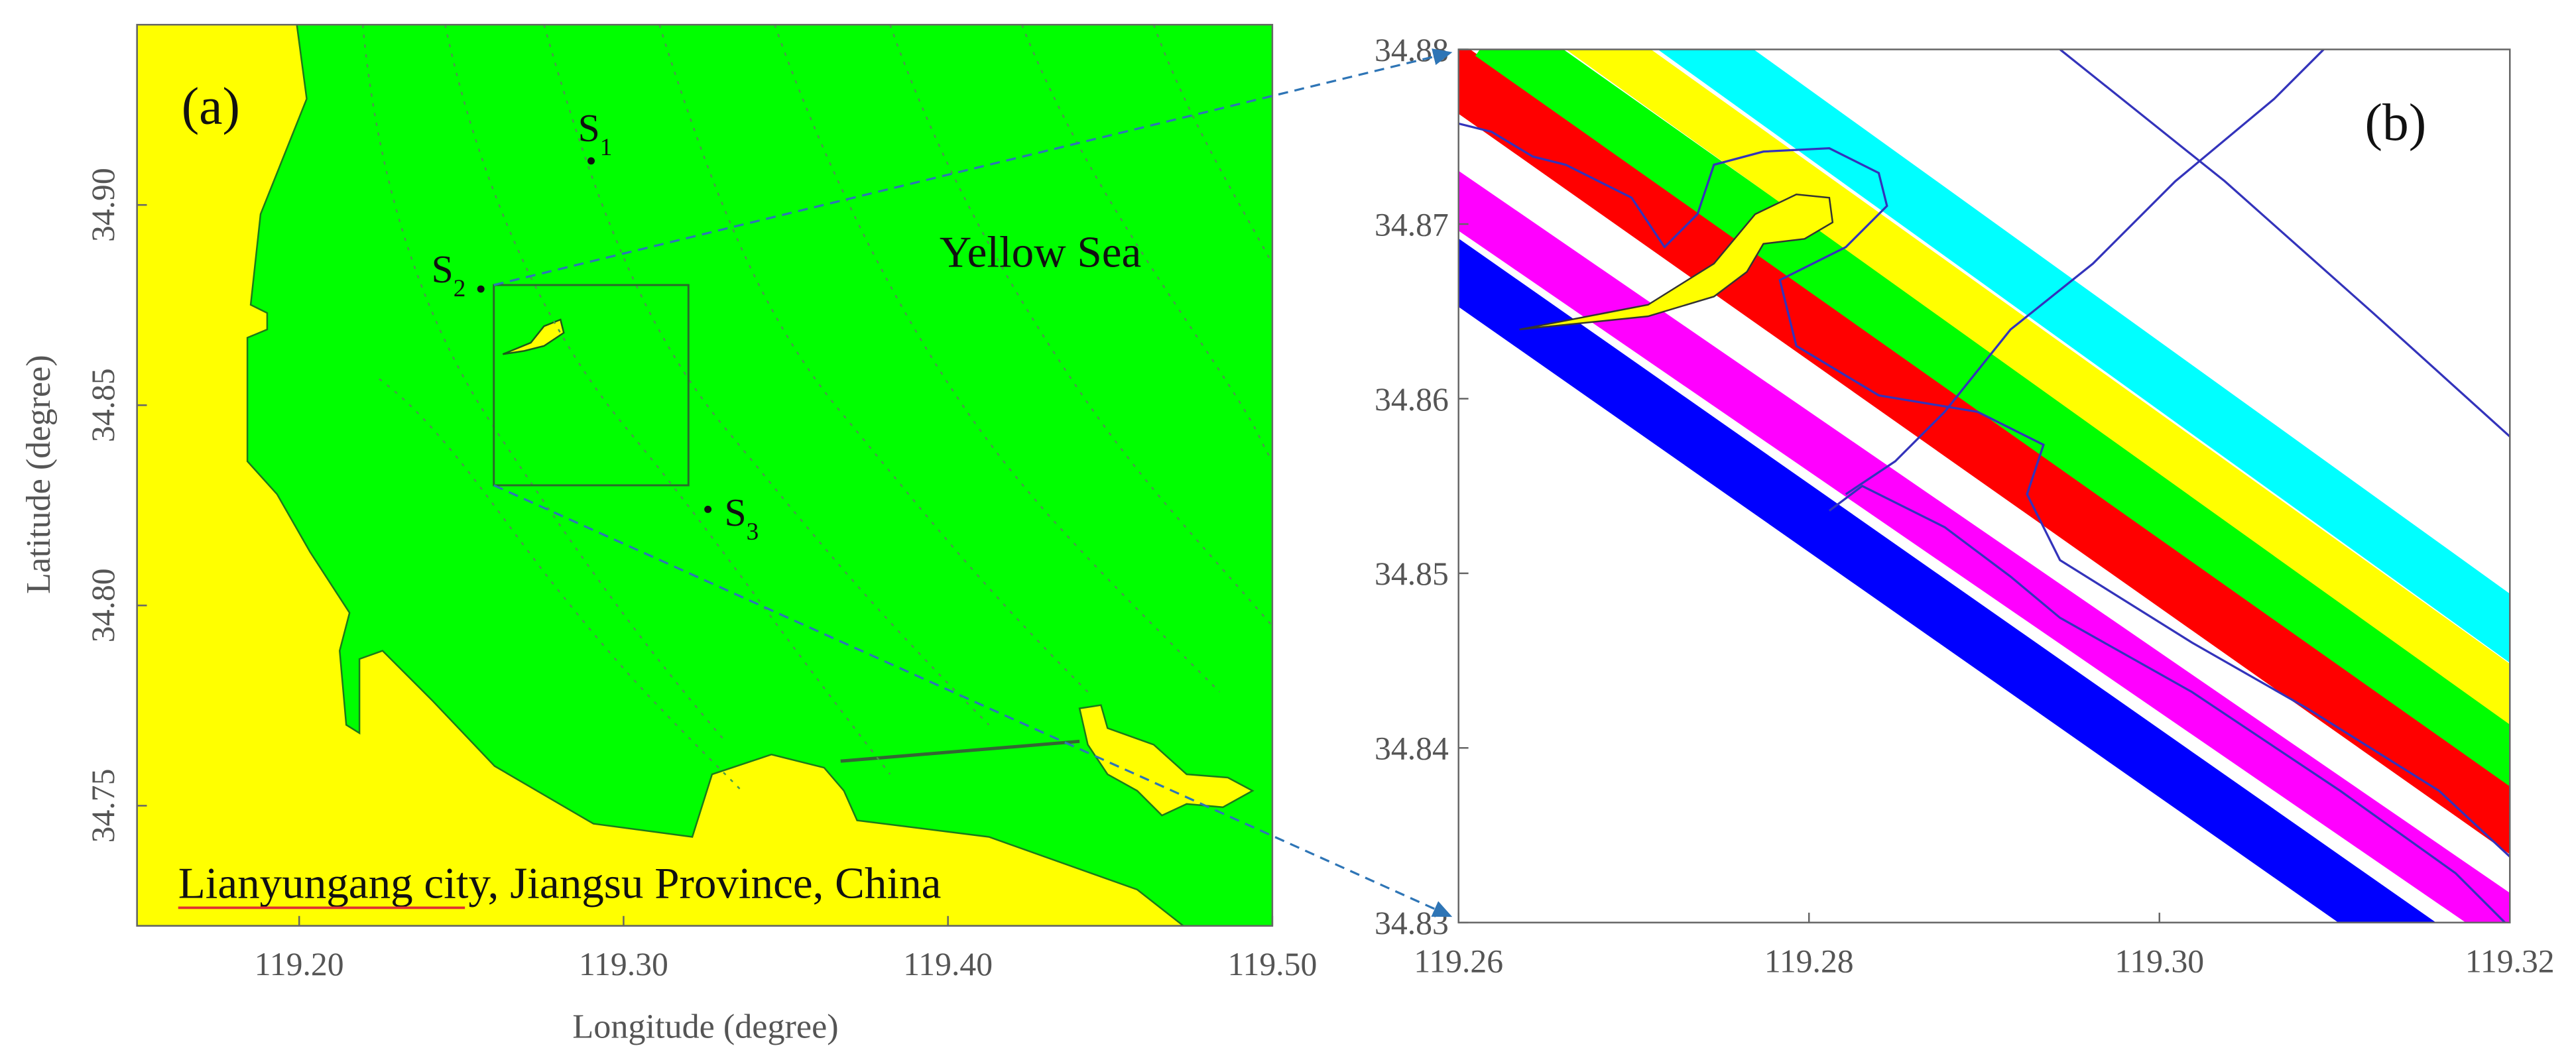  I want to click on x-tick-label: 119.32, so click(2510, 961).